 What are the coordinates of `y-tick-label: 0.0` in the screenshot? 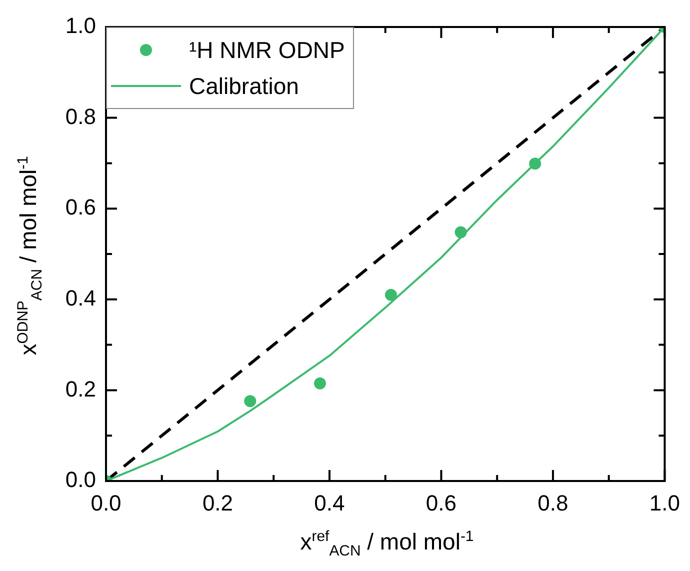 It's located at (80, 479).